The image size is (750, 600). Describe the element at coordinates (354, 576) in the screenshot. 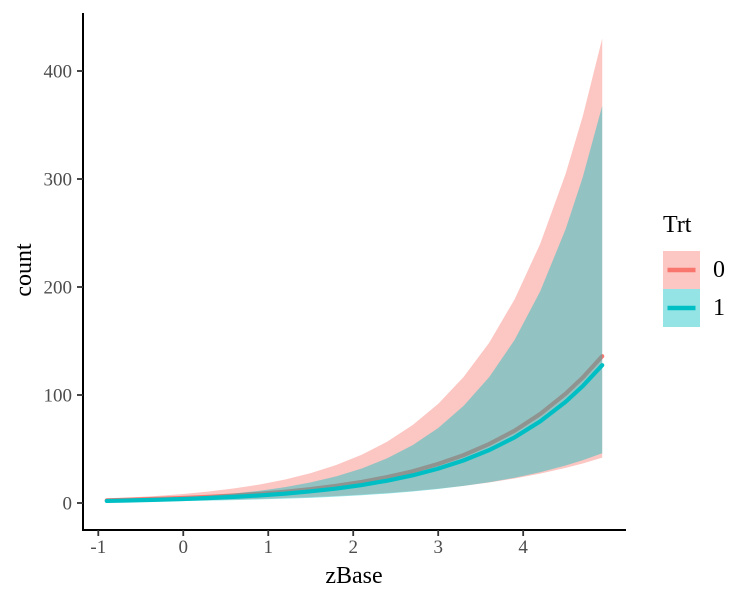

I see `x-axis-title: zBase` at that location.